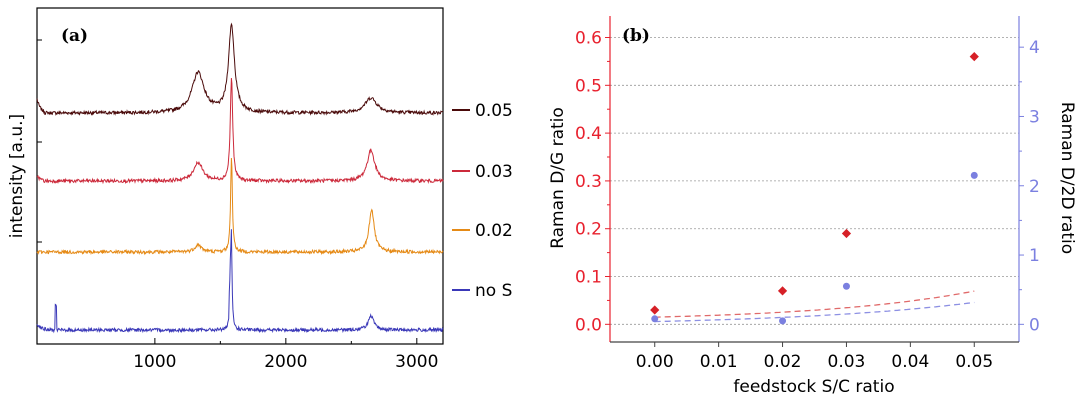 The width and height of the screenshot is (1078, 403). I want to click on panel-b-right-tick-label: 1, so click(1034, 256).